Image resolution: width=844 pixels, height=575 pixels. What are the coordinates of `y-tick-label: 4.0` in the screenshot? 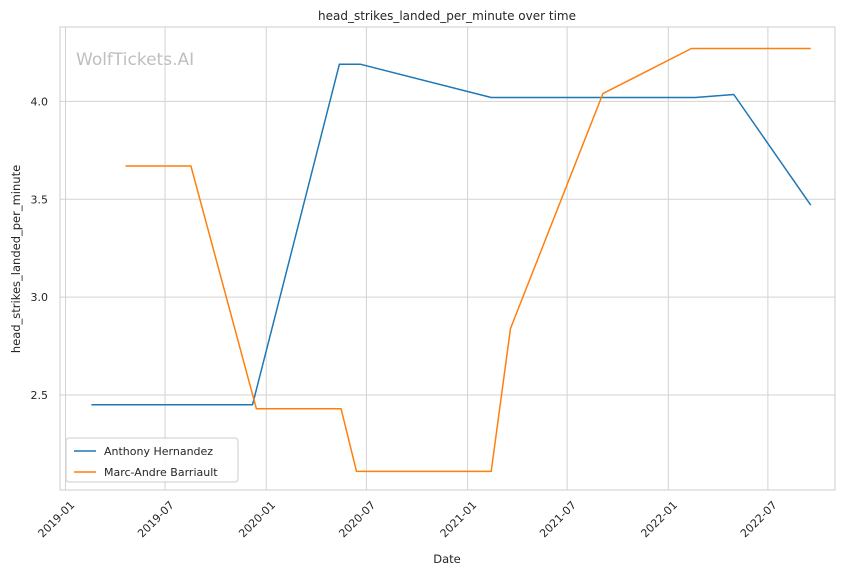 It's located at (40, 101).